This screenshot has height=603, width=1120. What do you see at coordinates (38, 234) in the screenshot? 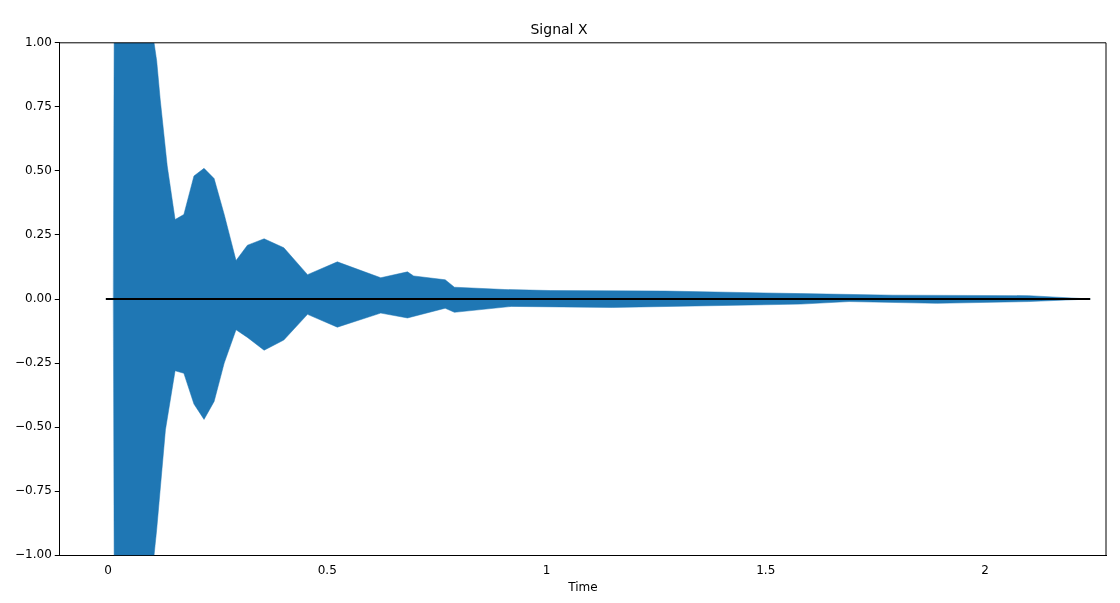
I see `y-tick-label: 0.25` at bounding box center [38, 234].